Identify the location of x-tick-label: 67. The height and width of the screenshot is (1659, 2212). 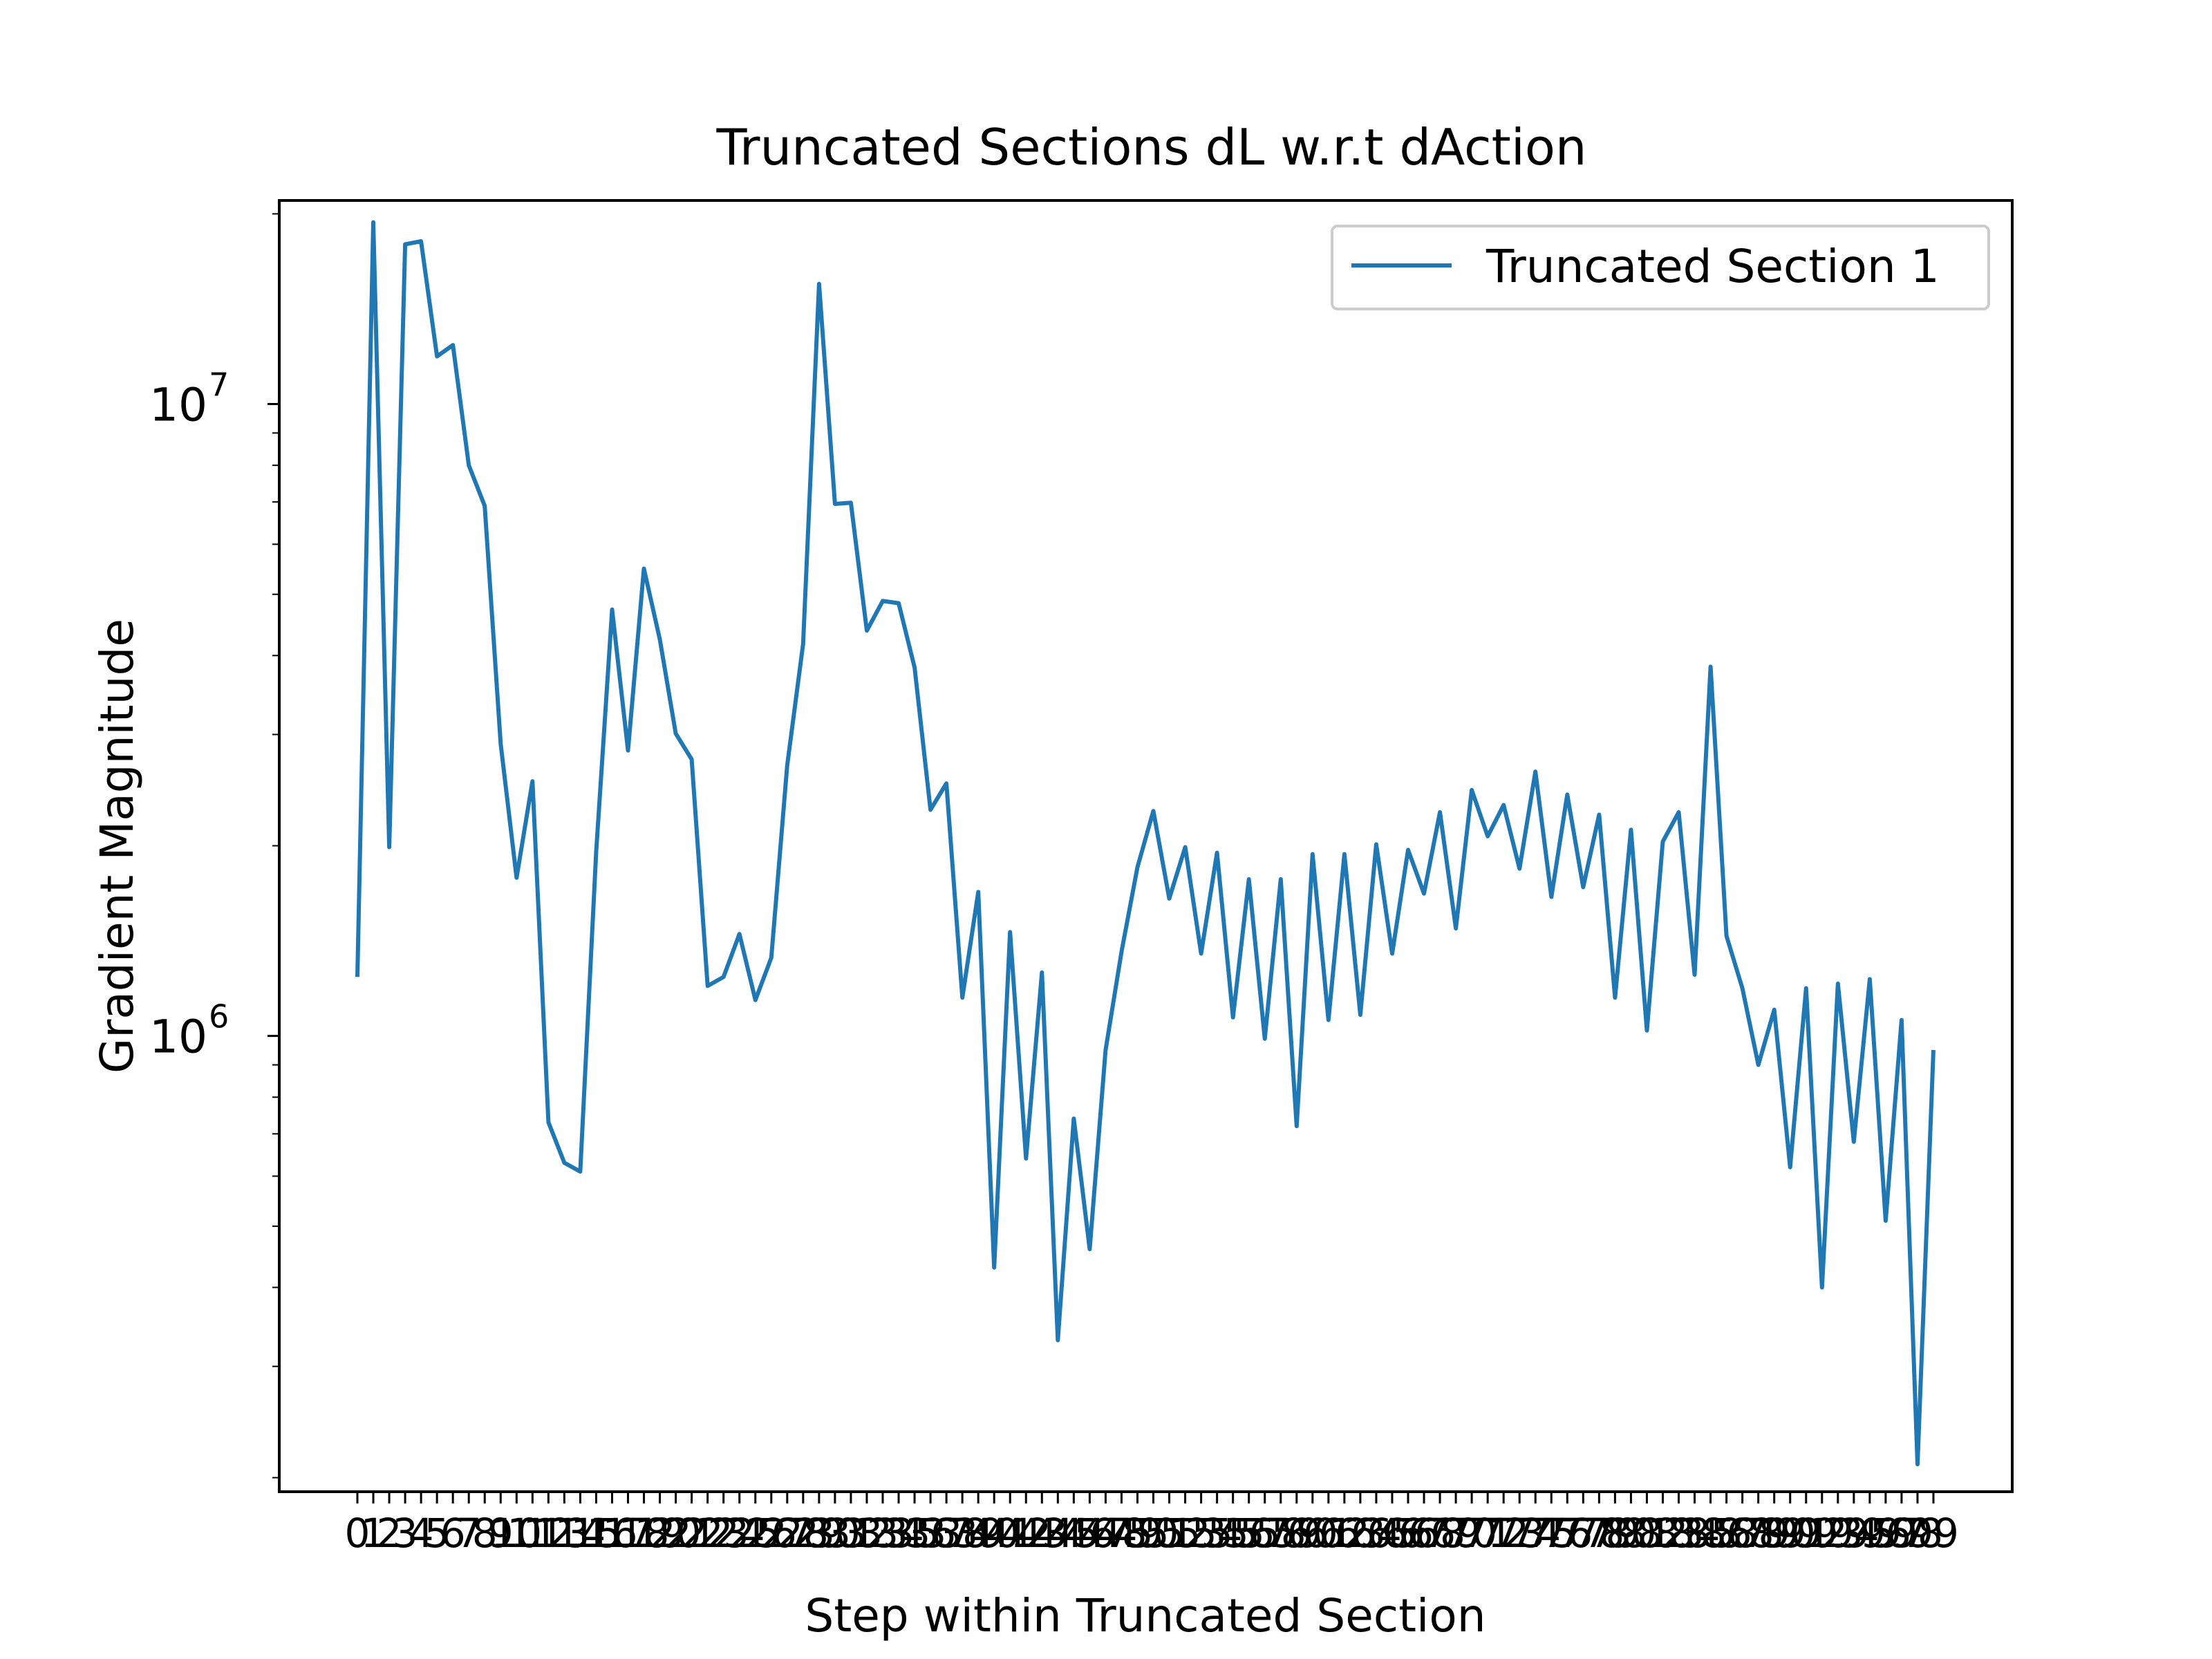
(1424, 1534).